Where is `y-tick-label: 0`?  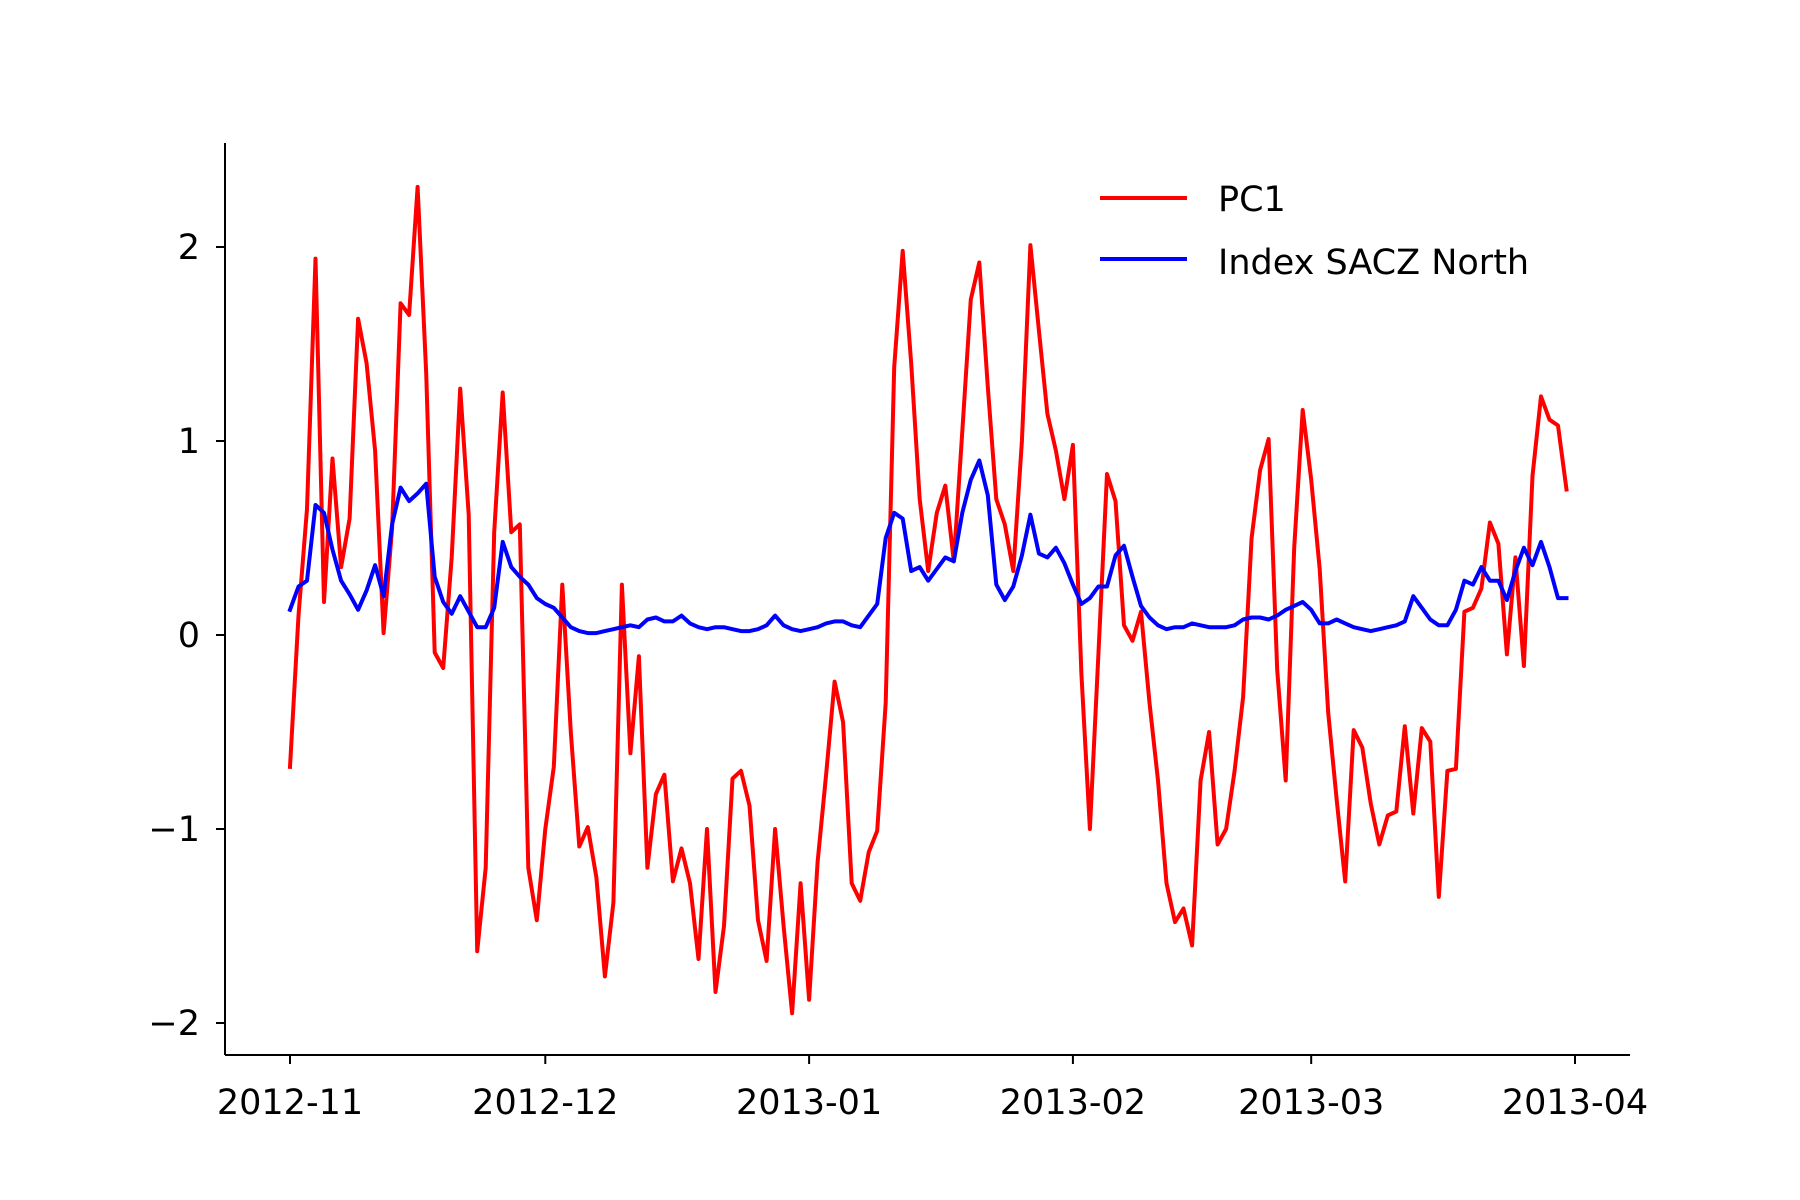
y-tick-label: 0 is located at coordinates (189, 636).